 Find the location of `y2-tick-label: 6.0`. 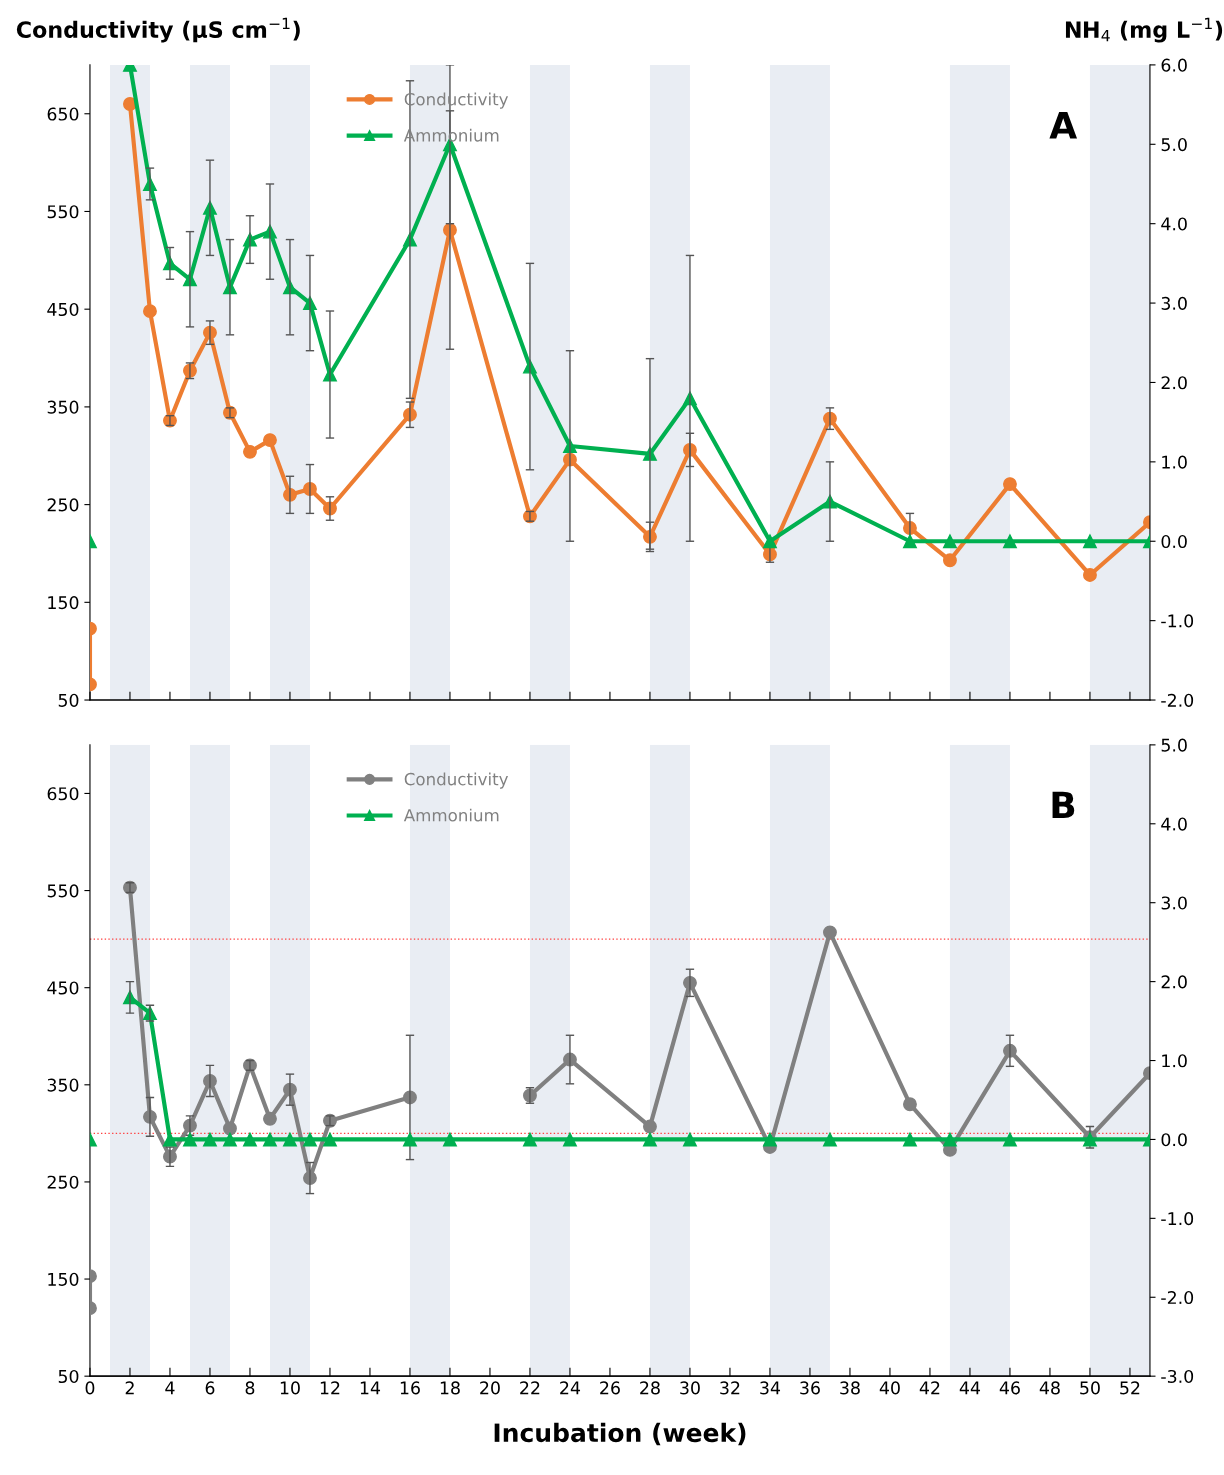

y2-tick-label: 6.0 is located at coordinates (1174, 65).